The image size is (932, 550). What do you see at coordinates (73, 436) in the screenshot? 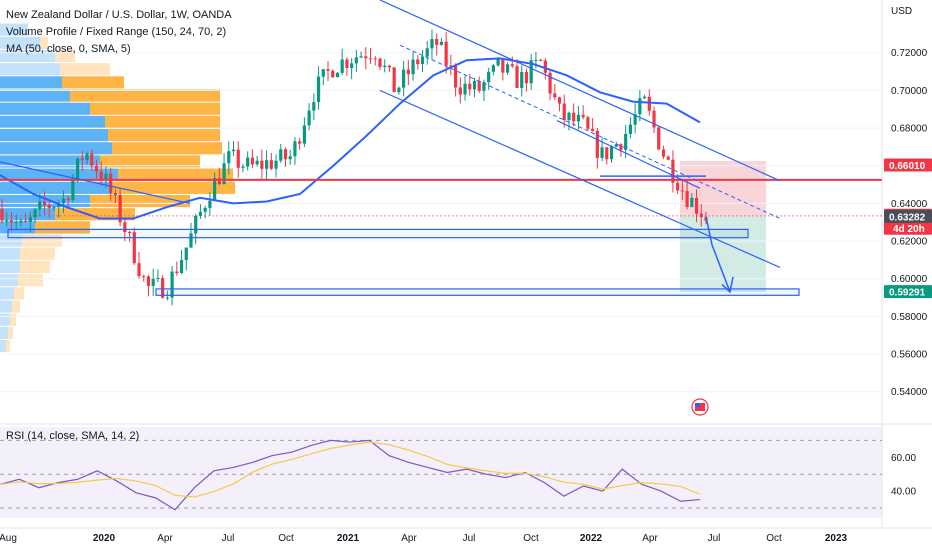
I see `rsi-legend: RSI (14, close, SMA, 14, 2)` at bounding box center [73, 436].